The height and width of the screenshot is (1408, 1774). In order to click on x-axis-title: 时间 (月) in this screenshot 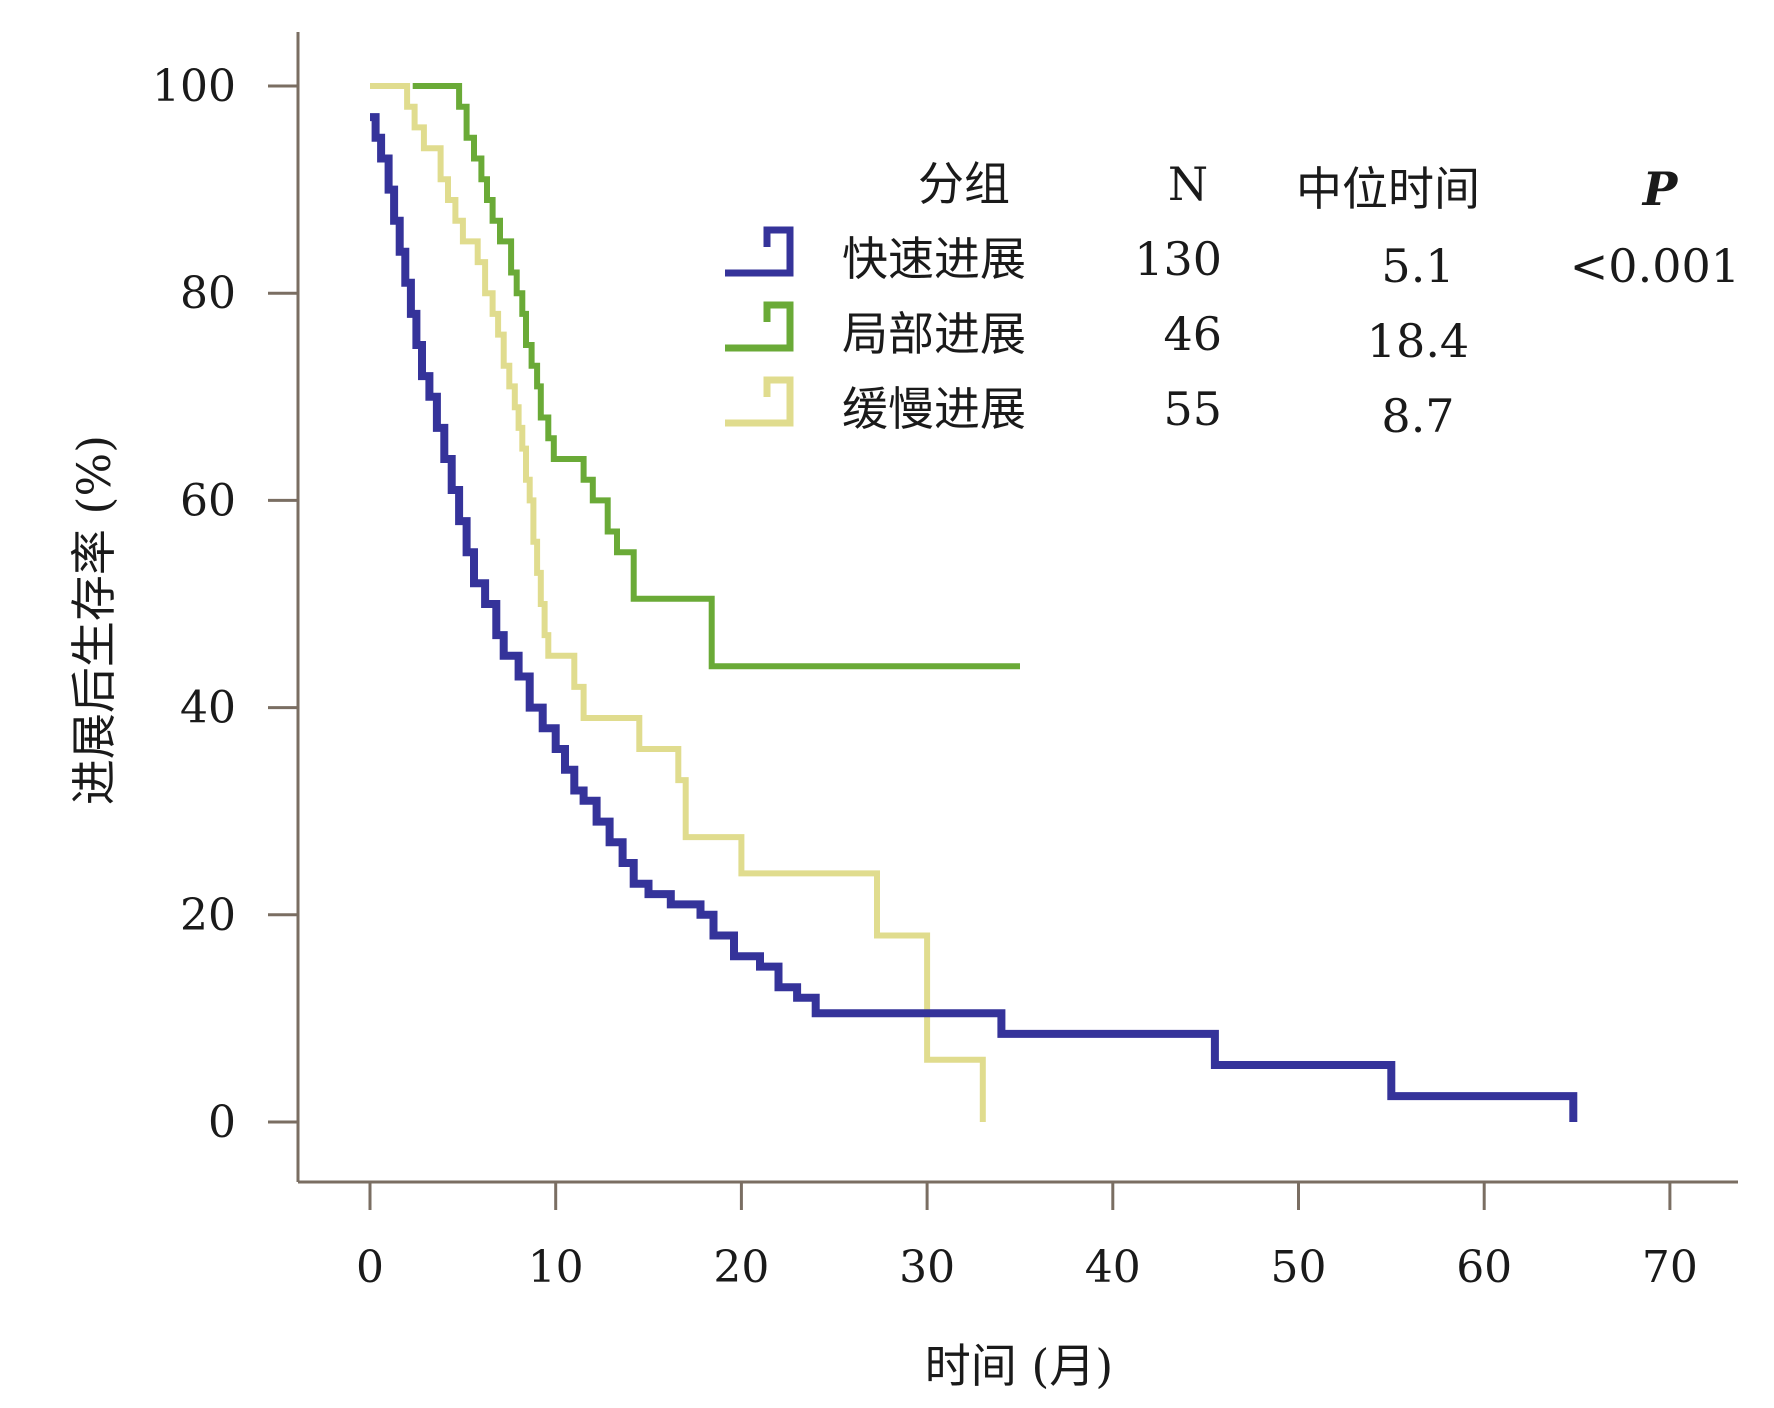, I will do `click(1019, 1366)`.